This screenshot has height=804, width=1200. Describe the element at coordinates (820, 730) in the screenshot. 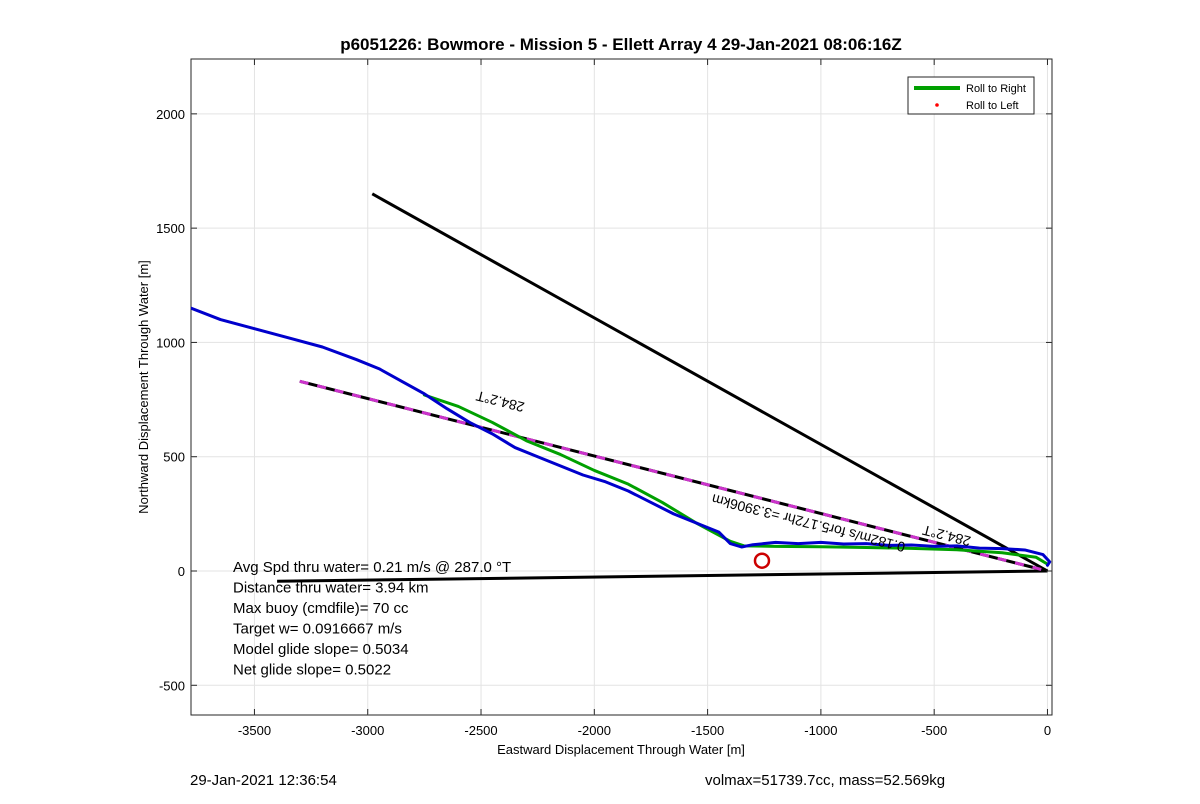

I see `x-tick-label: -1000` at that location.